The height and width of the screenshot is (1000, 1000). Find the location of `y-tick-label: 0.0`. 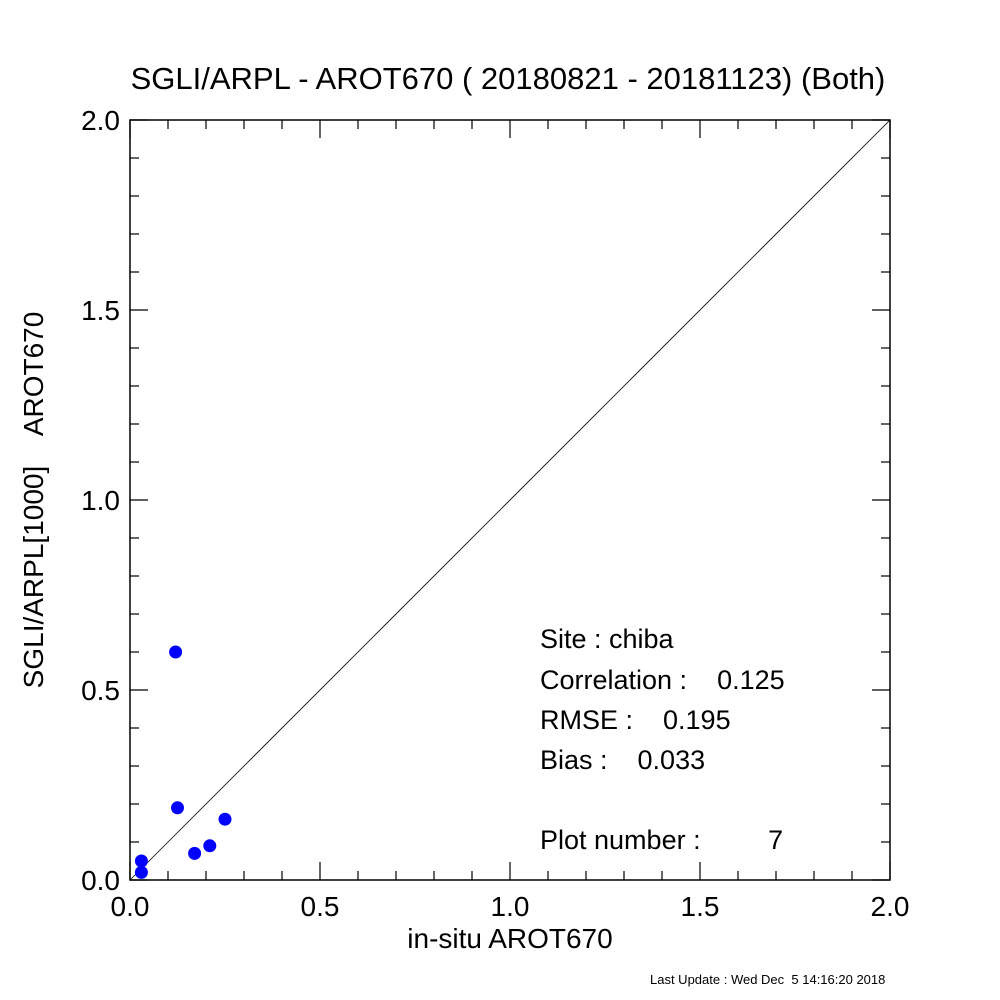

y-tick-label: 0.0 is located at coordinates (100, 880).